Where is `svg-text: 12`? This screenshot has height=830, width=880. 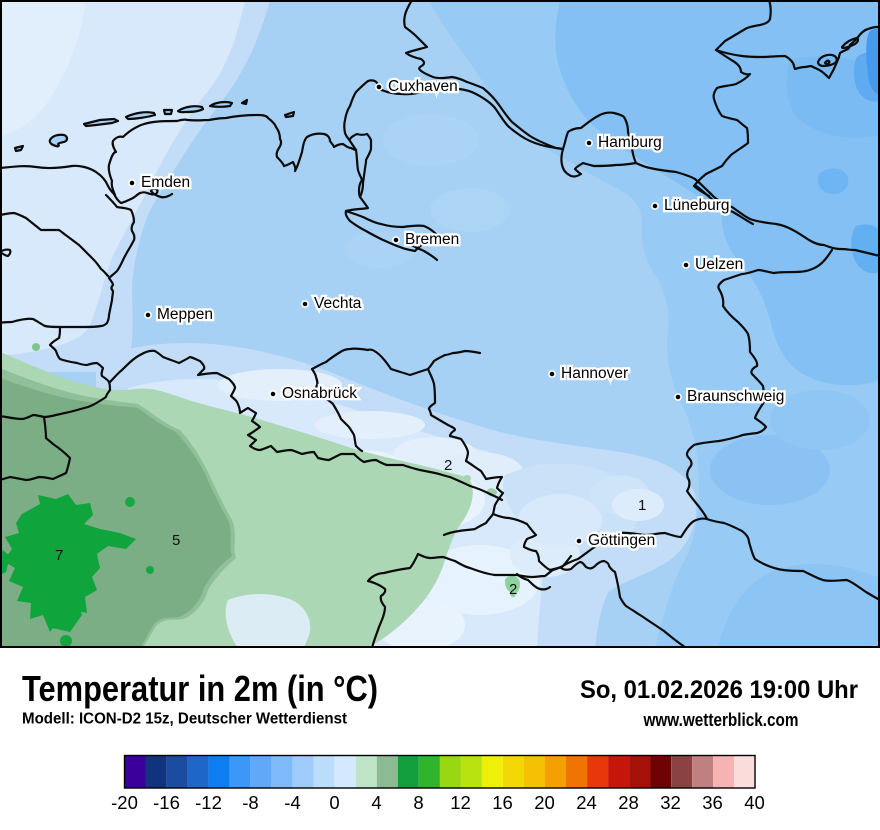
svg-text: 12 is located at coordinates (460, 802).